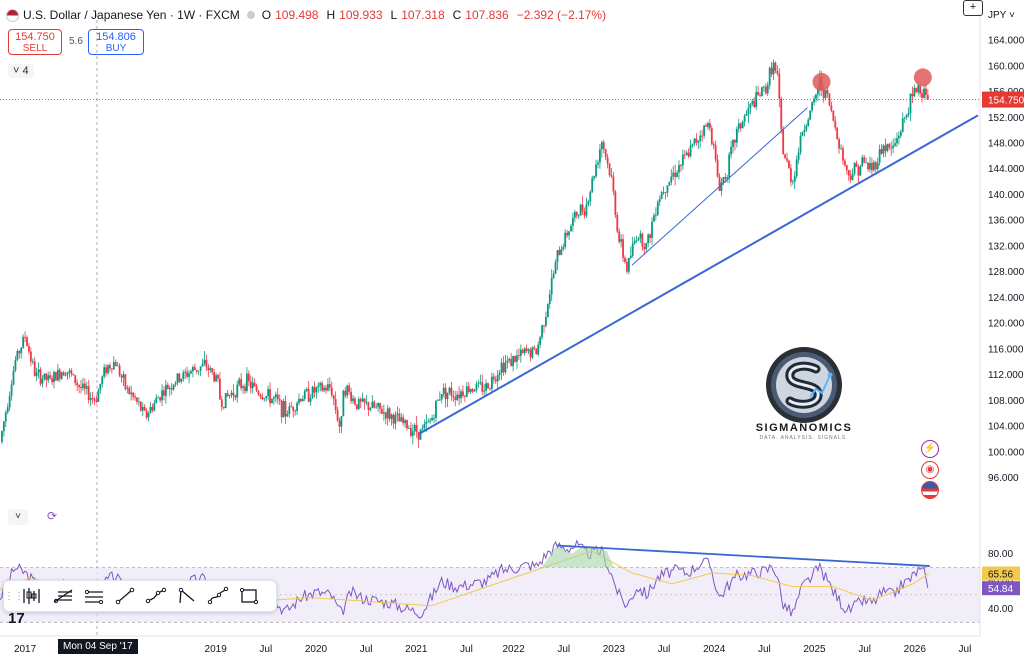 This screenshot has width=1024, height=655. Describe the element at coordinates (62, 596) in the screenshot. I see `fib-retracement-icon` at that location.